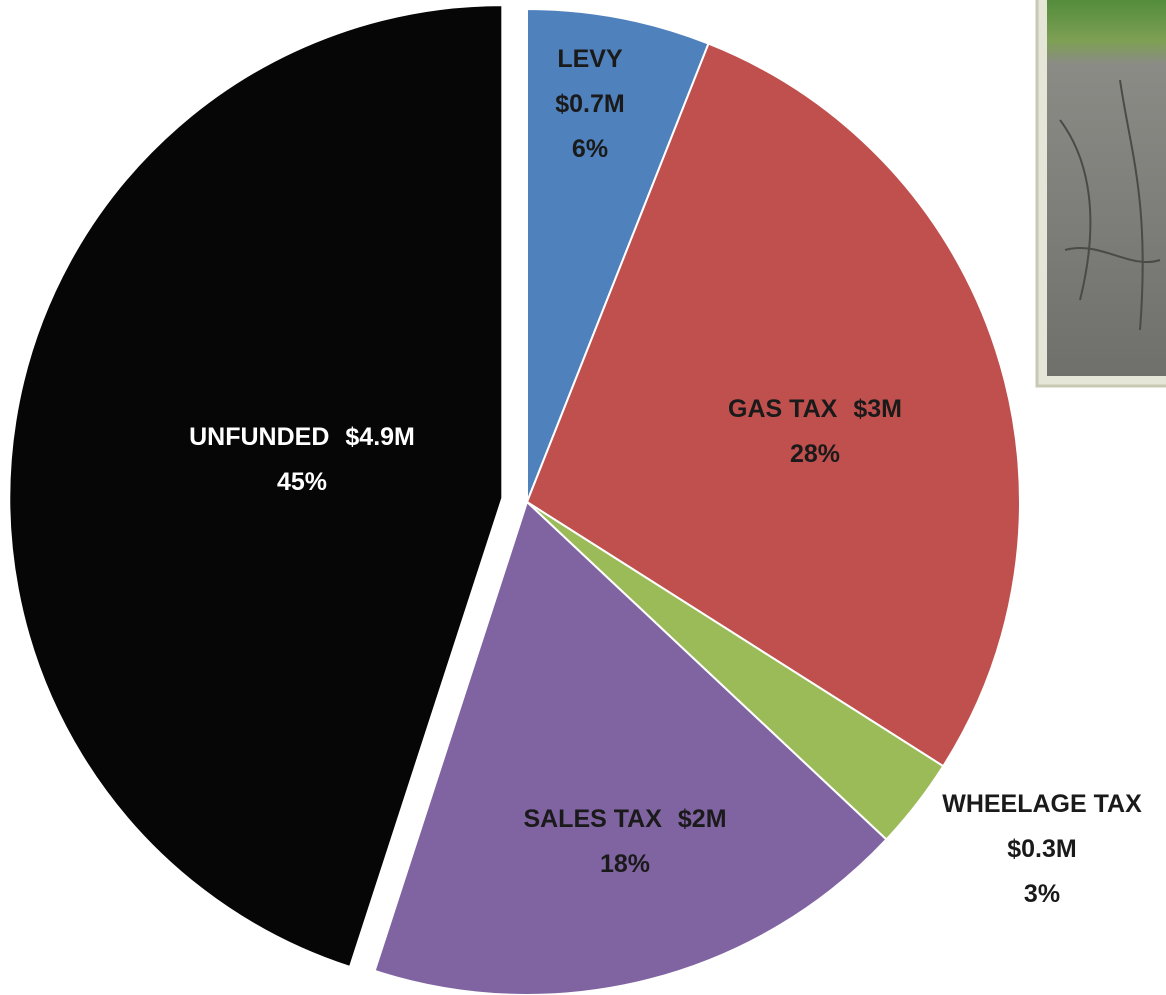 This screenshot has width=1166, height=995. I want to click on label-part: $0.7M, so click(589, 104).